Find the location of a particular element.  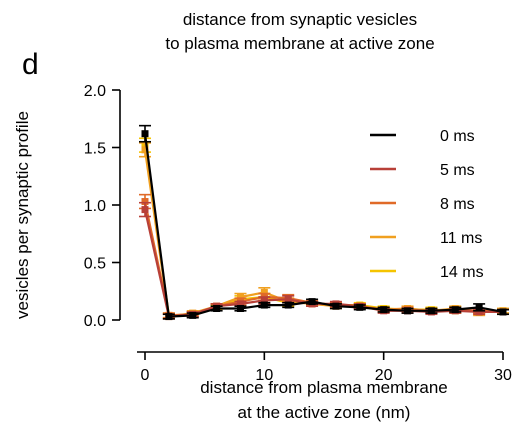

chart-title-line-1: distance from synaptic vesicles is located at coordinates (300, 19).